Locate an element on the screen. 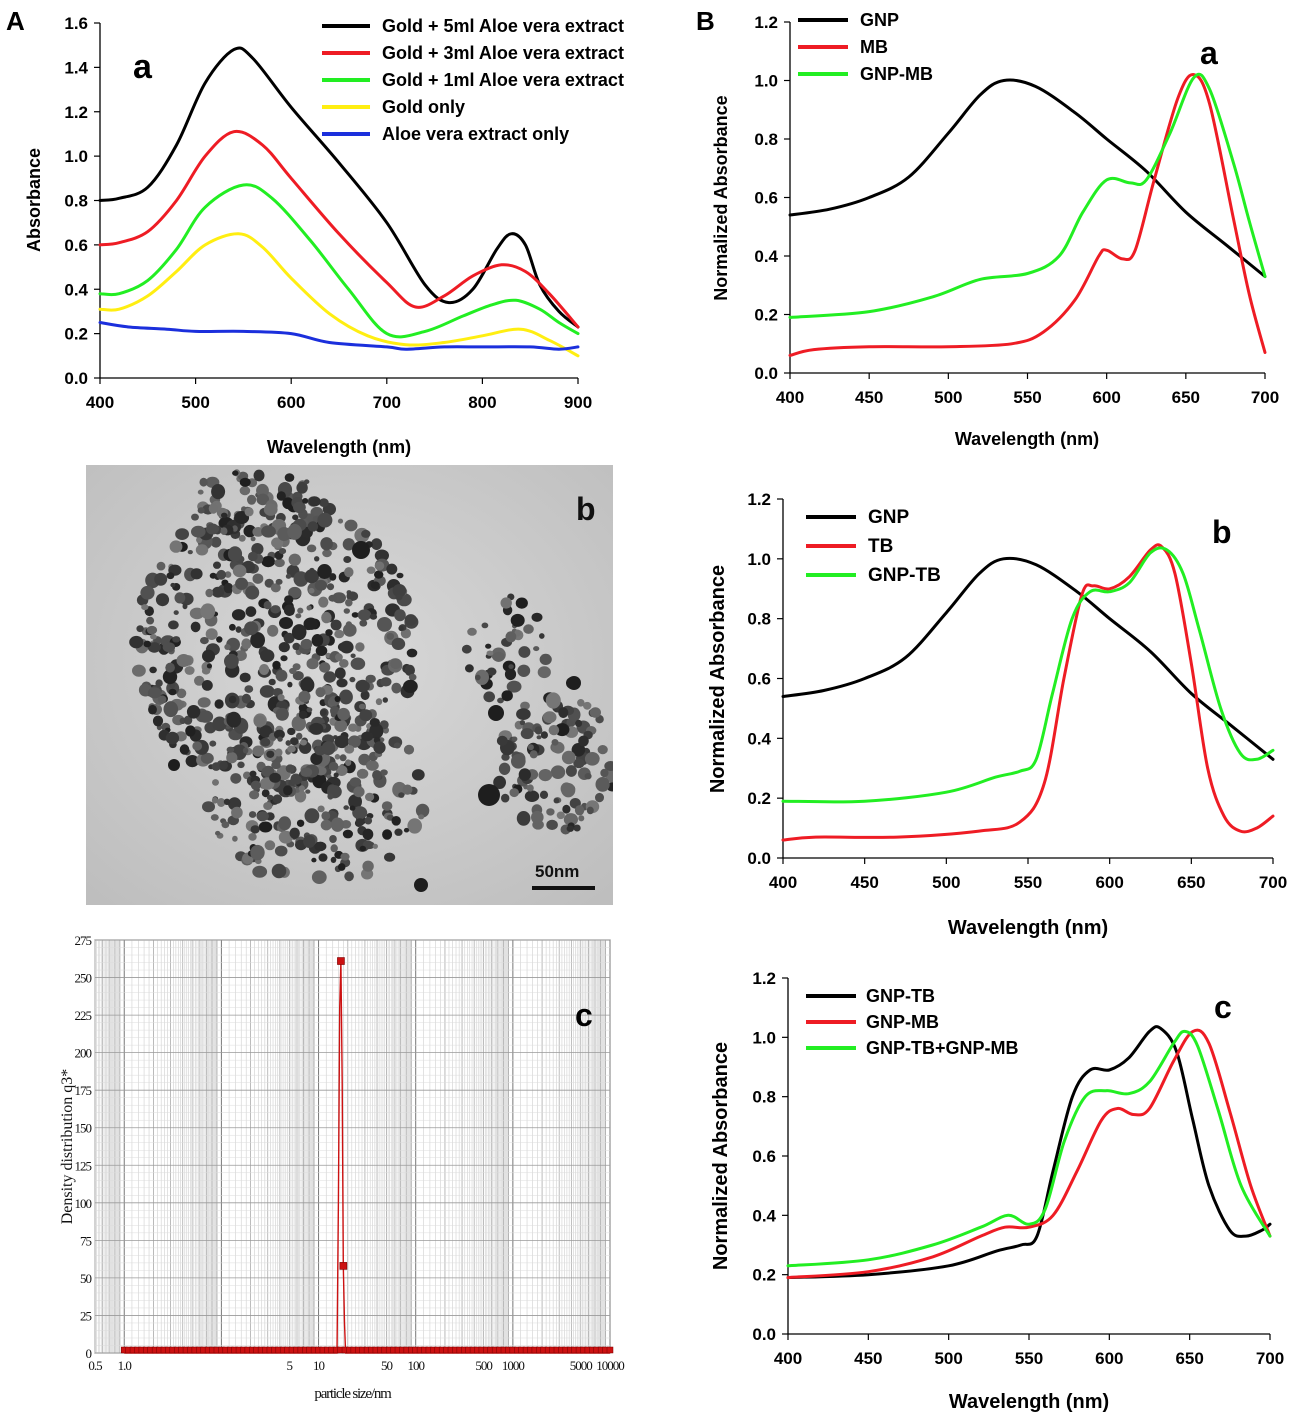 The width and height of the screenshot is (1293, 1414). dist-xtick-label: 10 is located at coordinates (319, 1365).